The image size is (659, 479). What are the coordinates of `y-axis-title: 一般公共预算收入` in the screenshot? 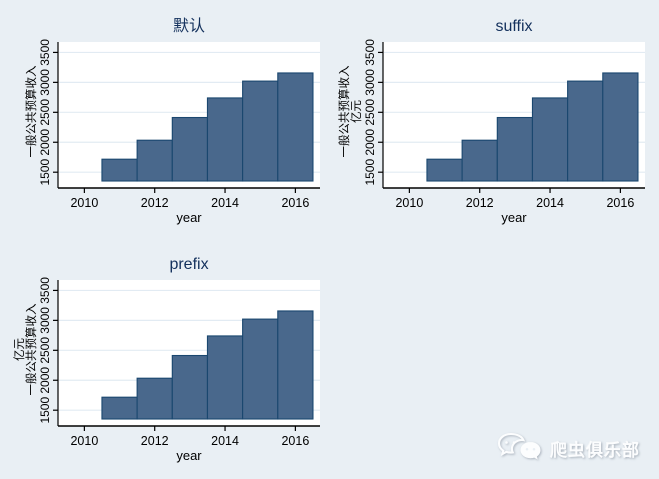 It's located at (31, 111).